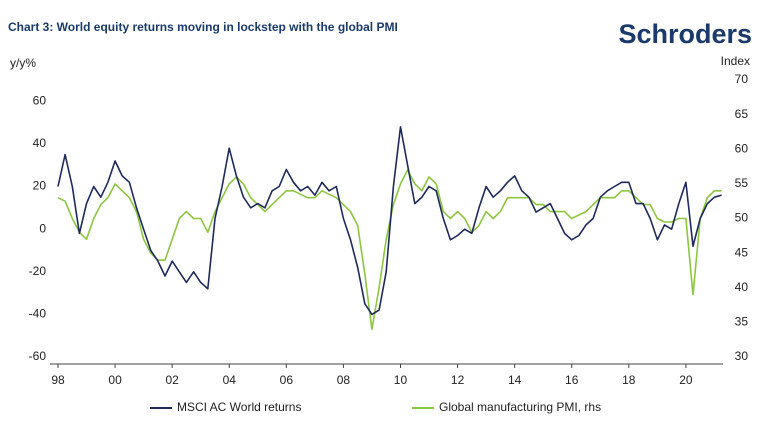 This screenshot has height=425, width=770. Describe the element at coordinates (742, 322) in the screenshot. I see `y2-tick-label: 35` at that location.